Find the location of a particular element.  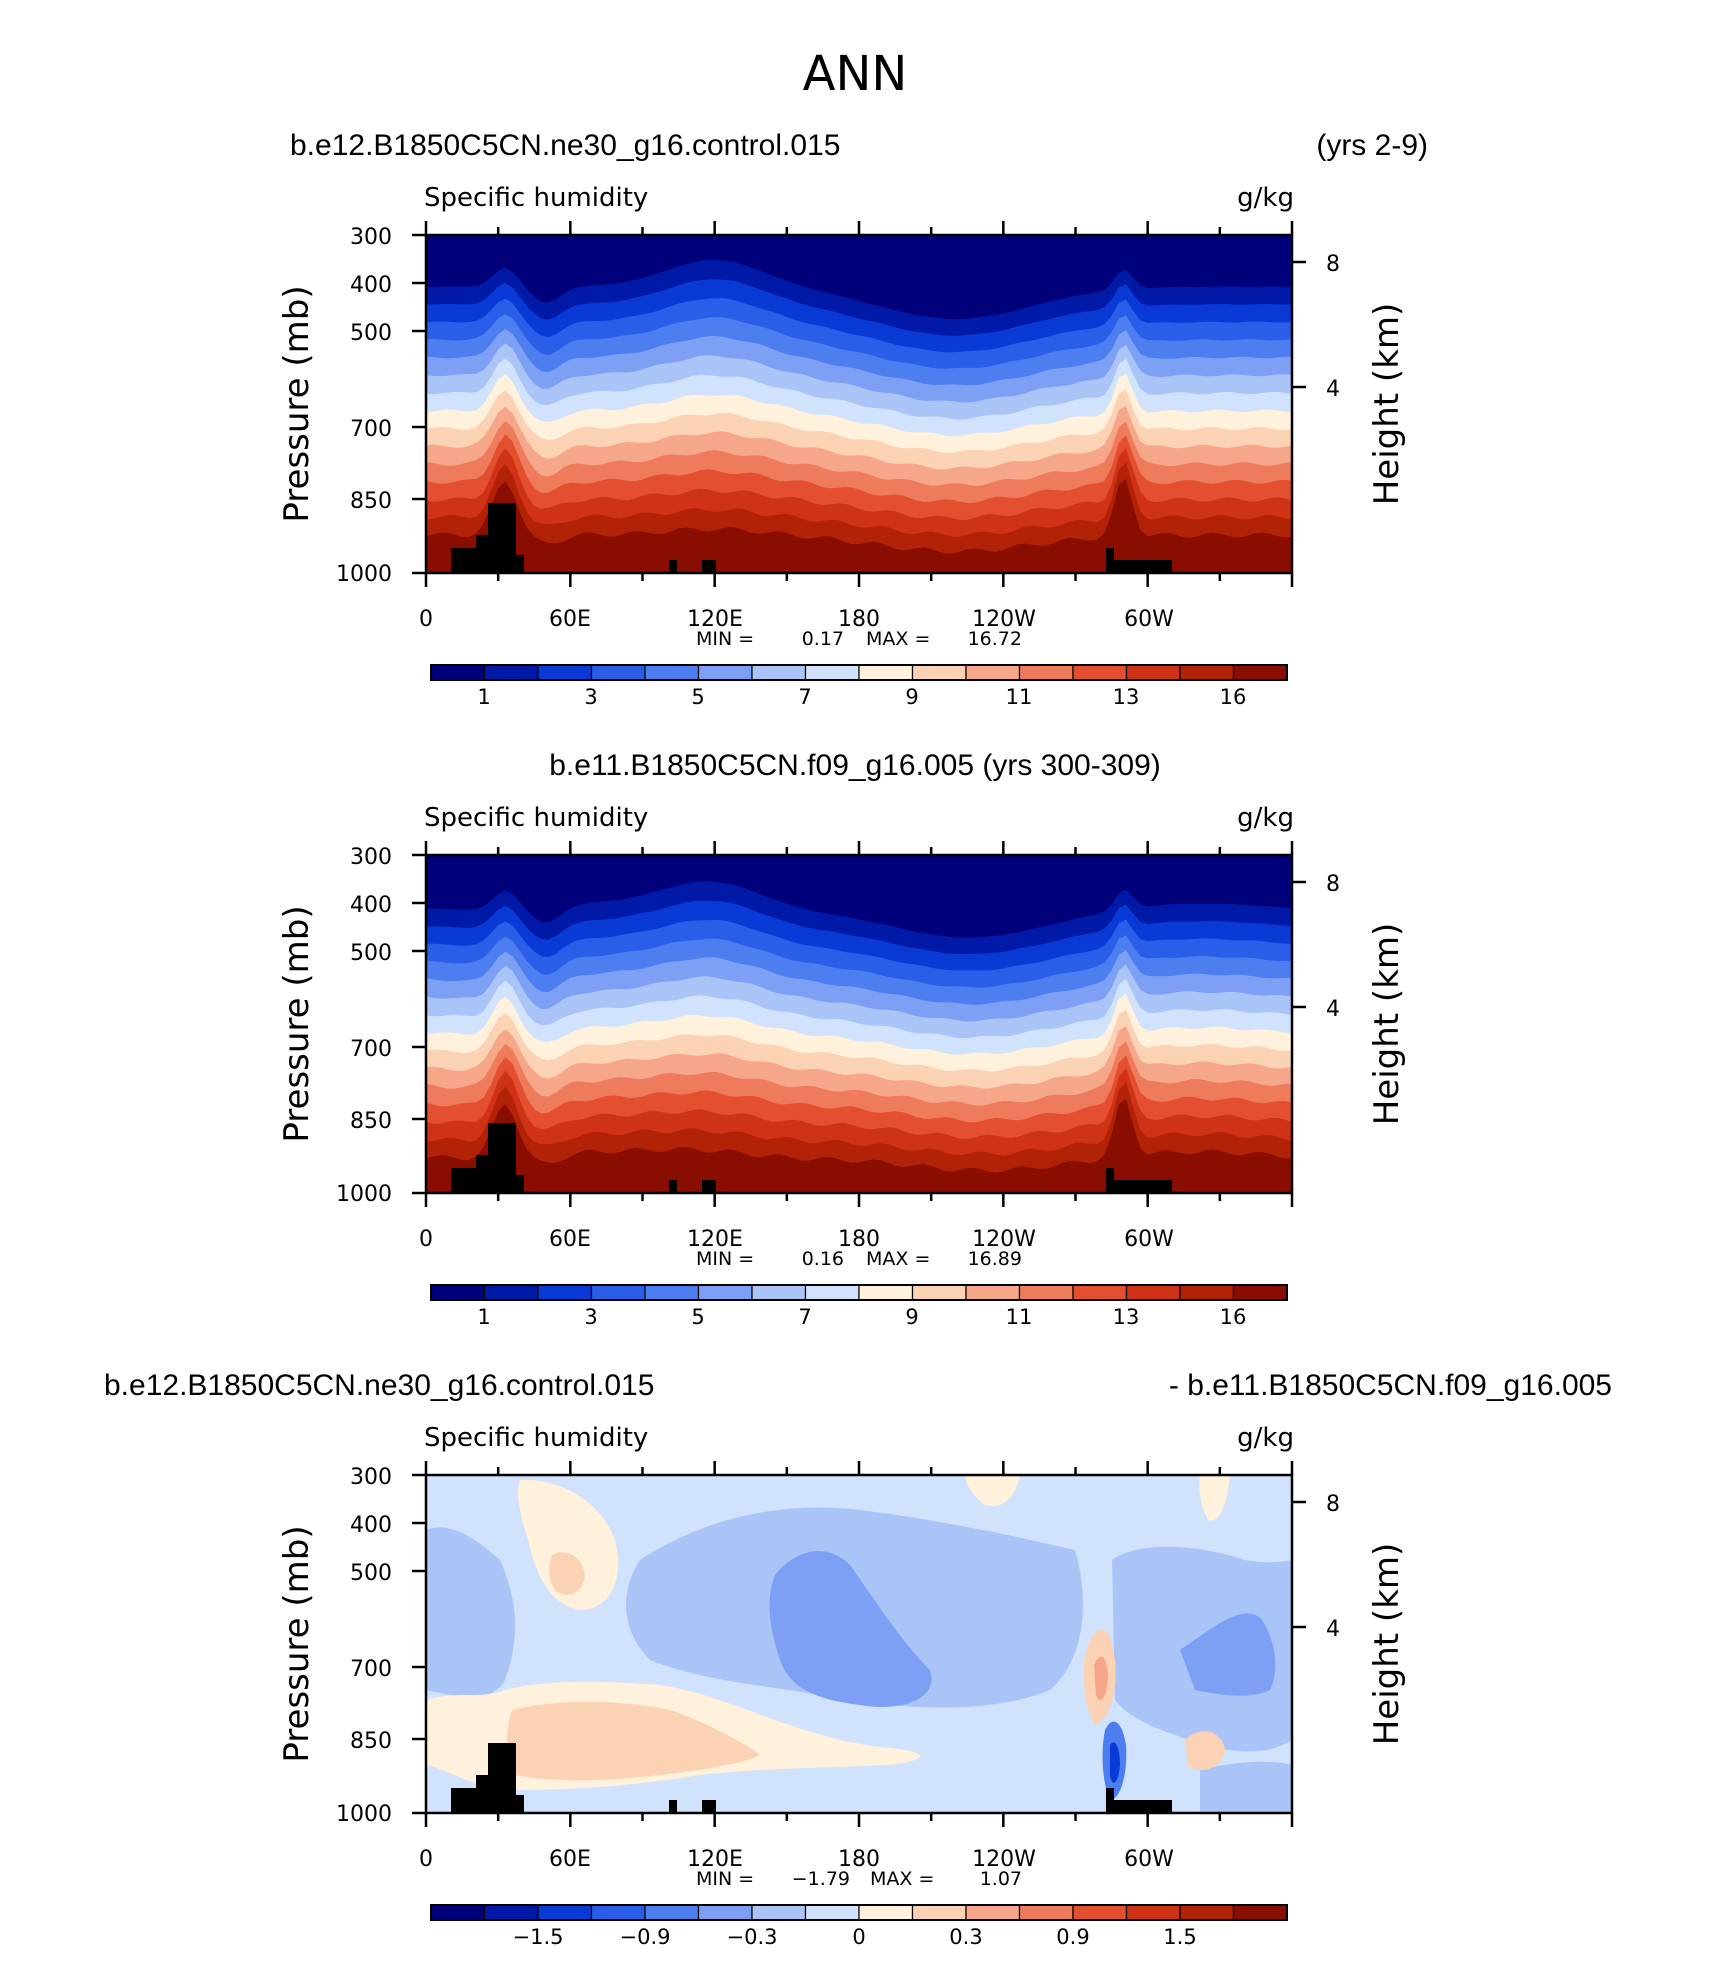

panel-3-y2label: Height (km) is located at coordinates (1387, 1644).